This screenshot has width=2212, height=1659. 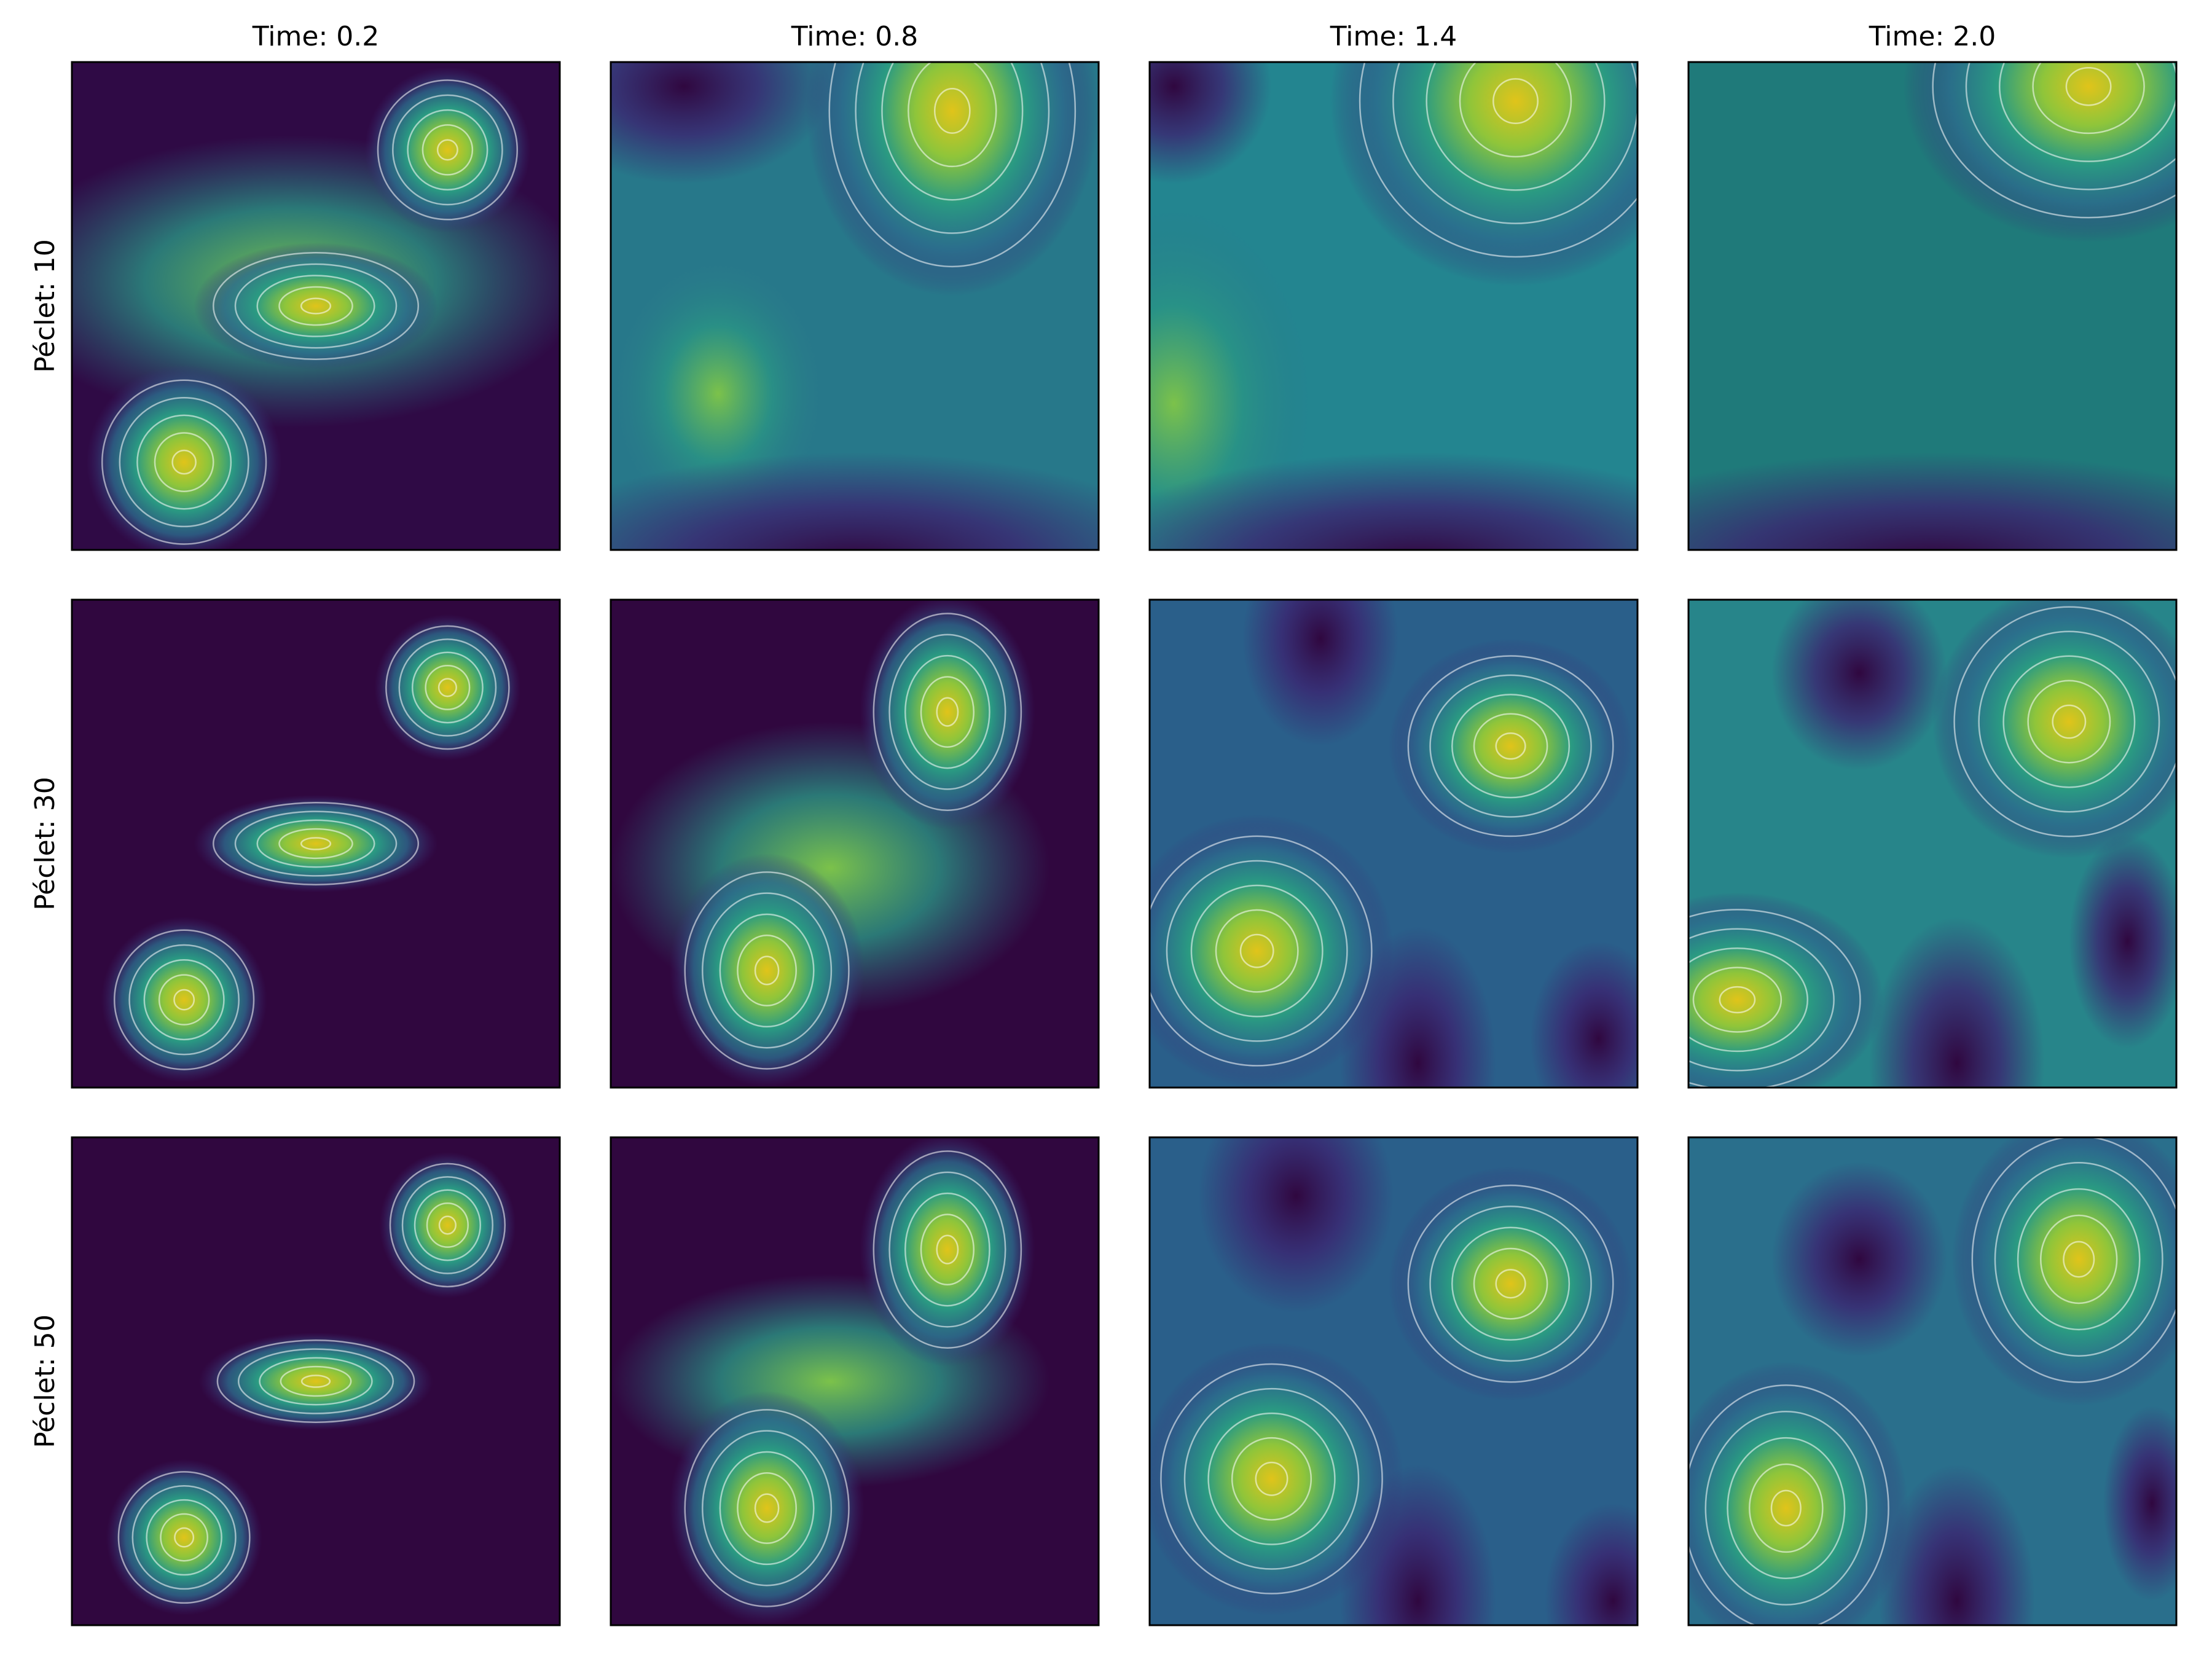 What do you see at coordinates (45, 306) in the screenshot?
I see `row-label: Péclet: 10` at bounding box center [45, 306].